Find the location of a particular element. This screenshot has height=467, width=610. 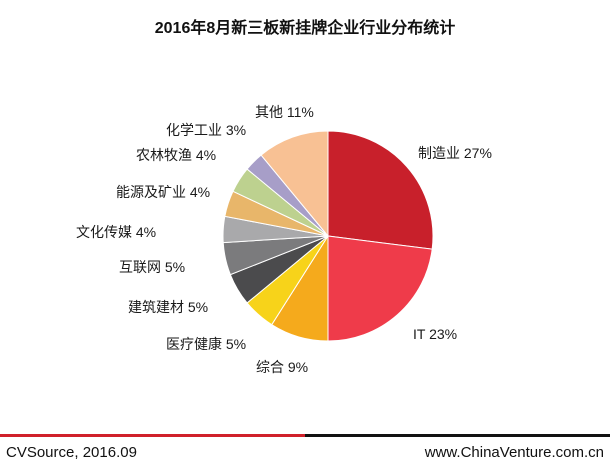

slice-label-文化传媒: 文化传媒 4% is located at coordinates (116, 232).